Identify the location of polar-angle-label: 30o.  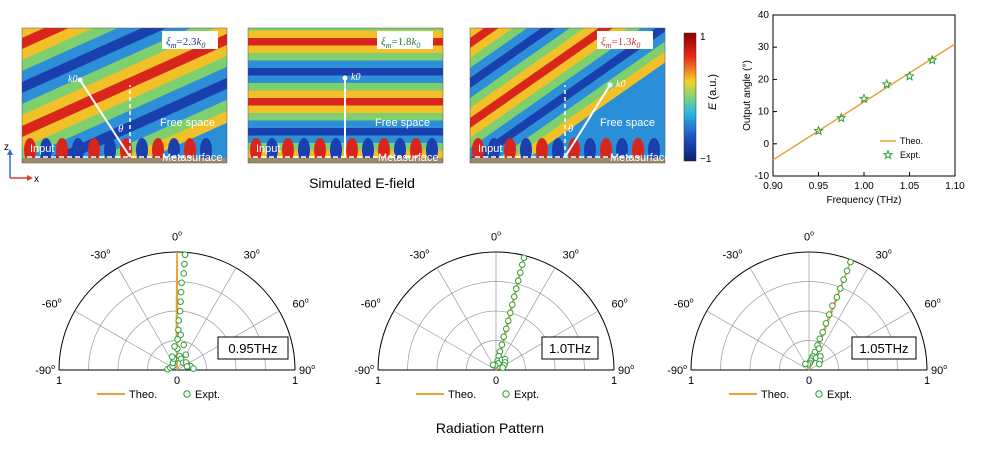
(884, 255).